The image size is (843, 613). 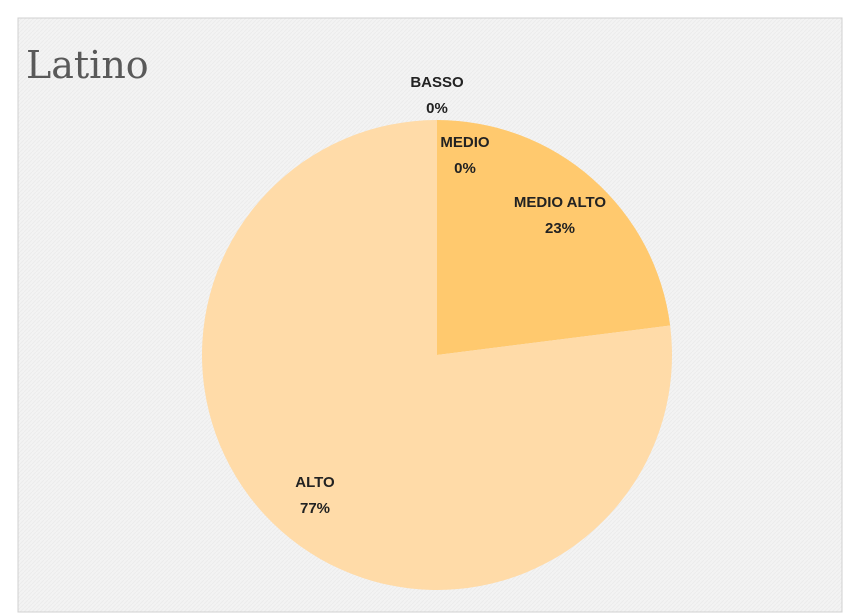 What do you see at coordinates (560, 202) in the screenshot?
I see `slice-category-label: MEDIO ALTO` at bounding box center [560, 202].